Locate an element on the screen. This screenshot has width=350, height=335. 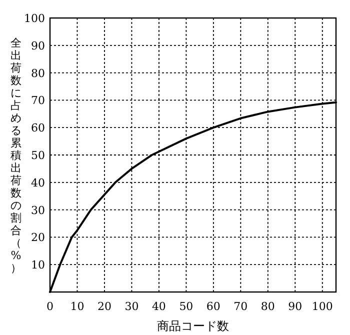
y-tick-label: 80 is located at coordinates (38, 73).